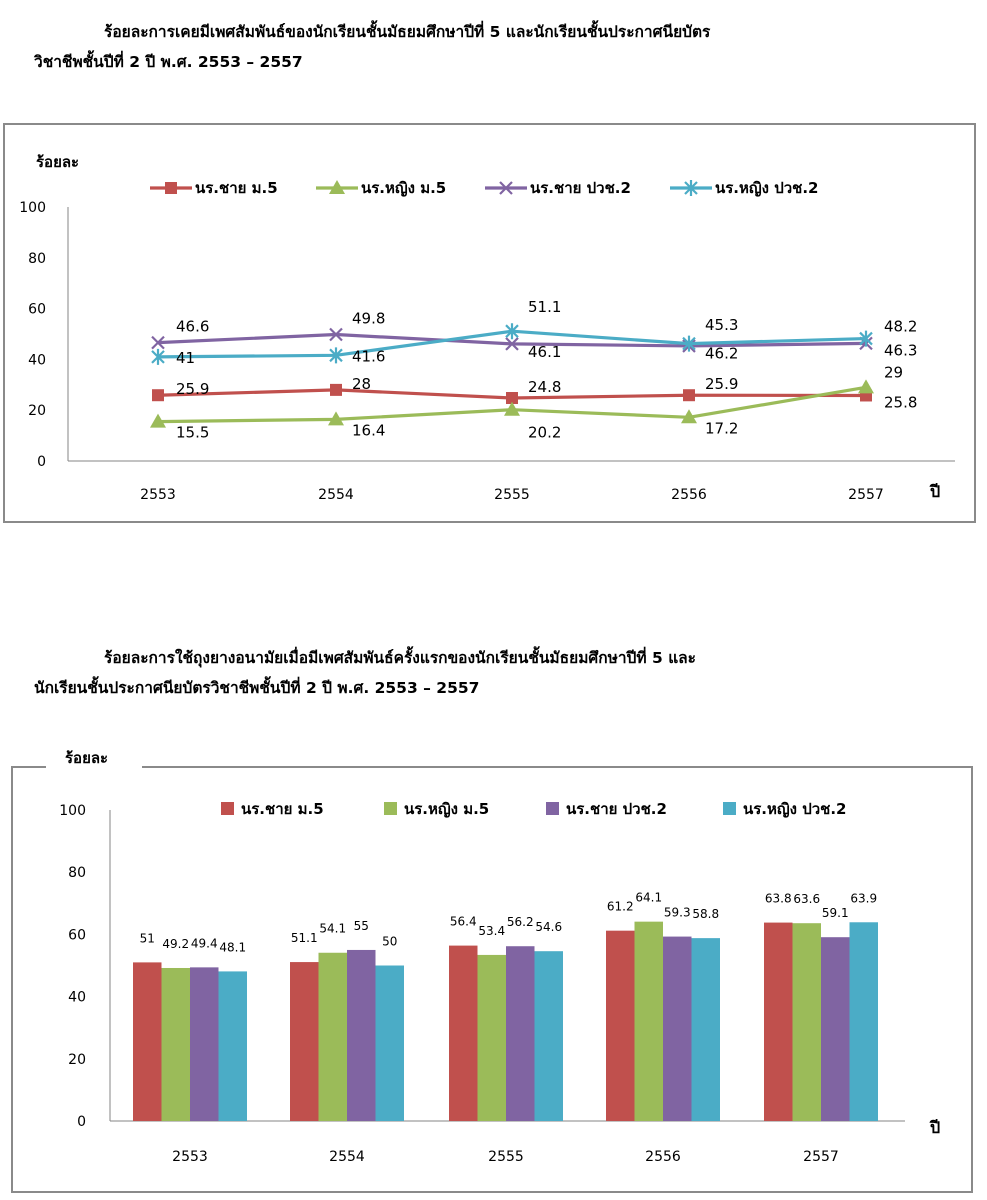 The width and height of the screenshot is (987, 1200). I want to click on bar-chart-x-tick-label: 2555, so click(506, 1157).